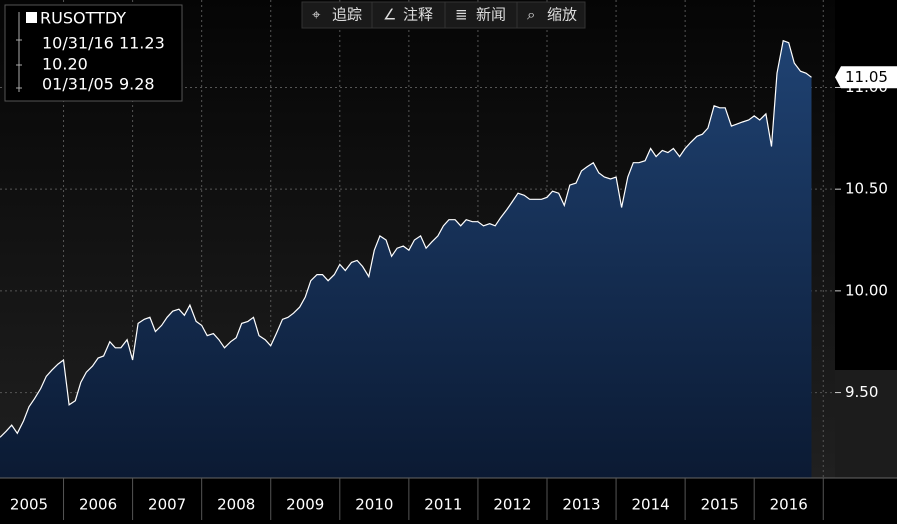  What do you see at coordinates (167, 505) in the screenshot?
I see `x-tick-label: 2007` at bounding box center [167, 505].